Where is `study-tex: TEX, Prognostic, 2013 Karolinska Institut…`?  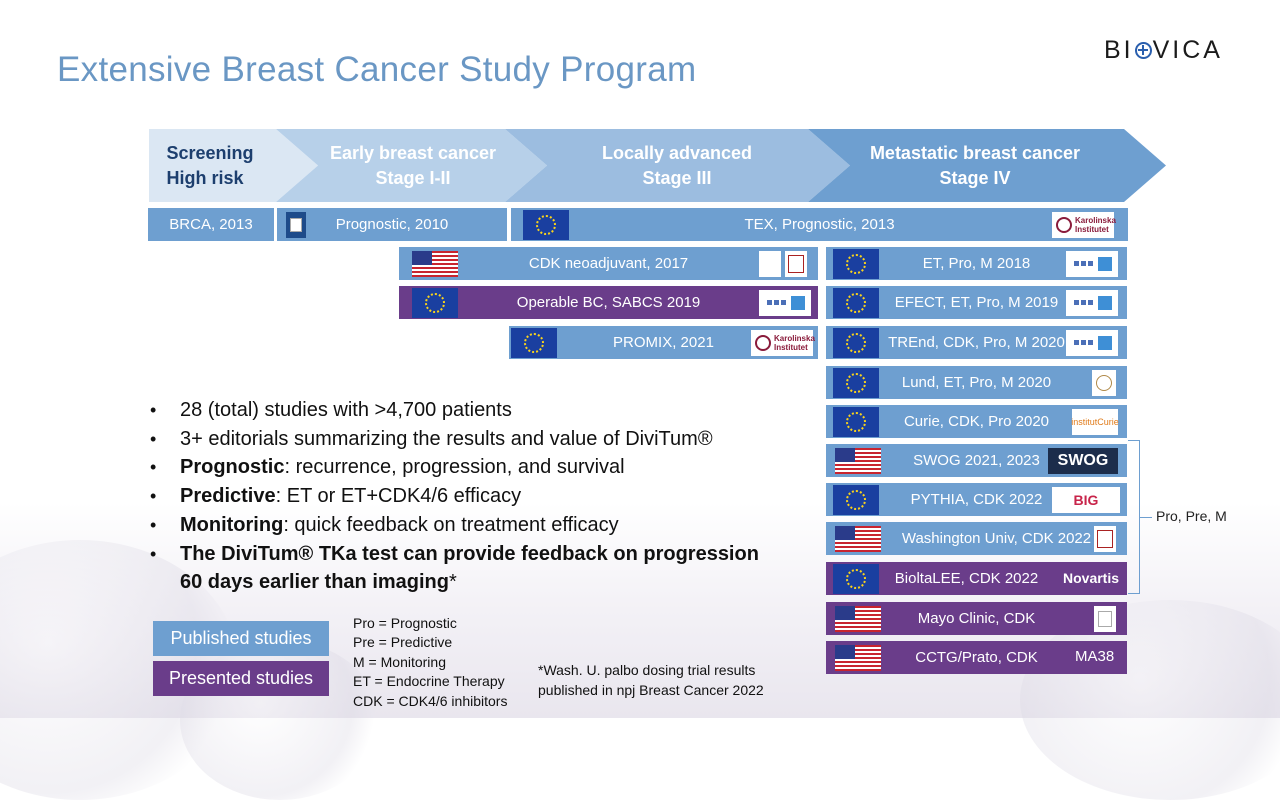 study-tex: TEX, Prognostic, 2013 Karolinska Institut… is located at coordinates (819, 224).